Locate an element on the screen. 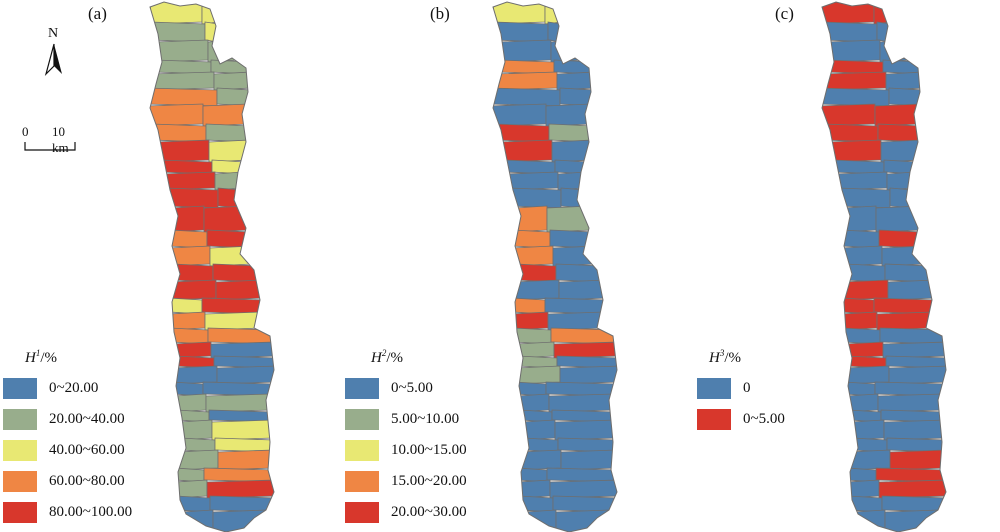 This screenshot has height=532, width=1000. map-panel-c is located at coordinates (884, 266).